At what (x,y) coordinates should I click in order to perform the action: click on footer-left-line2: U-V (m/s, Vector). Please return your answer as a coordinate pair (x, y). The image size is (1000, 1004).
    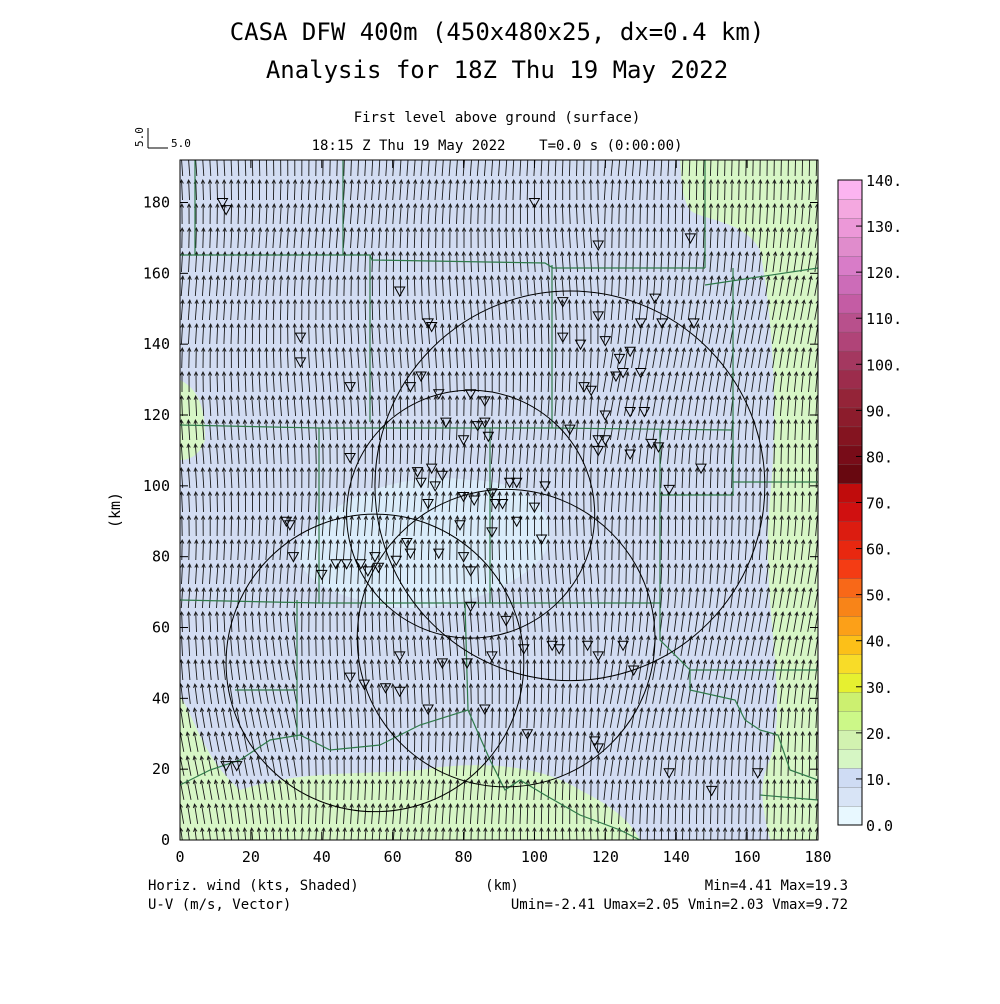
    Looking at the image, I should click on (219, 905).